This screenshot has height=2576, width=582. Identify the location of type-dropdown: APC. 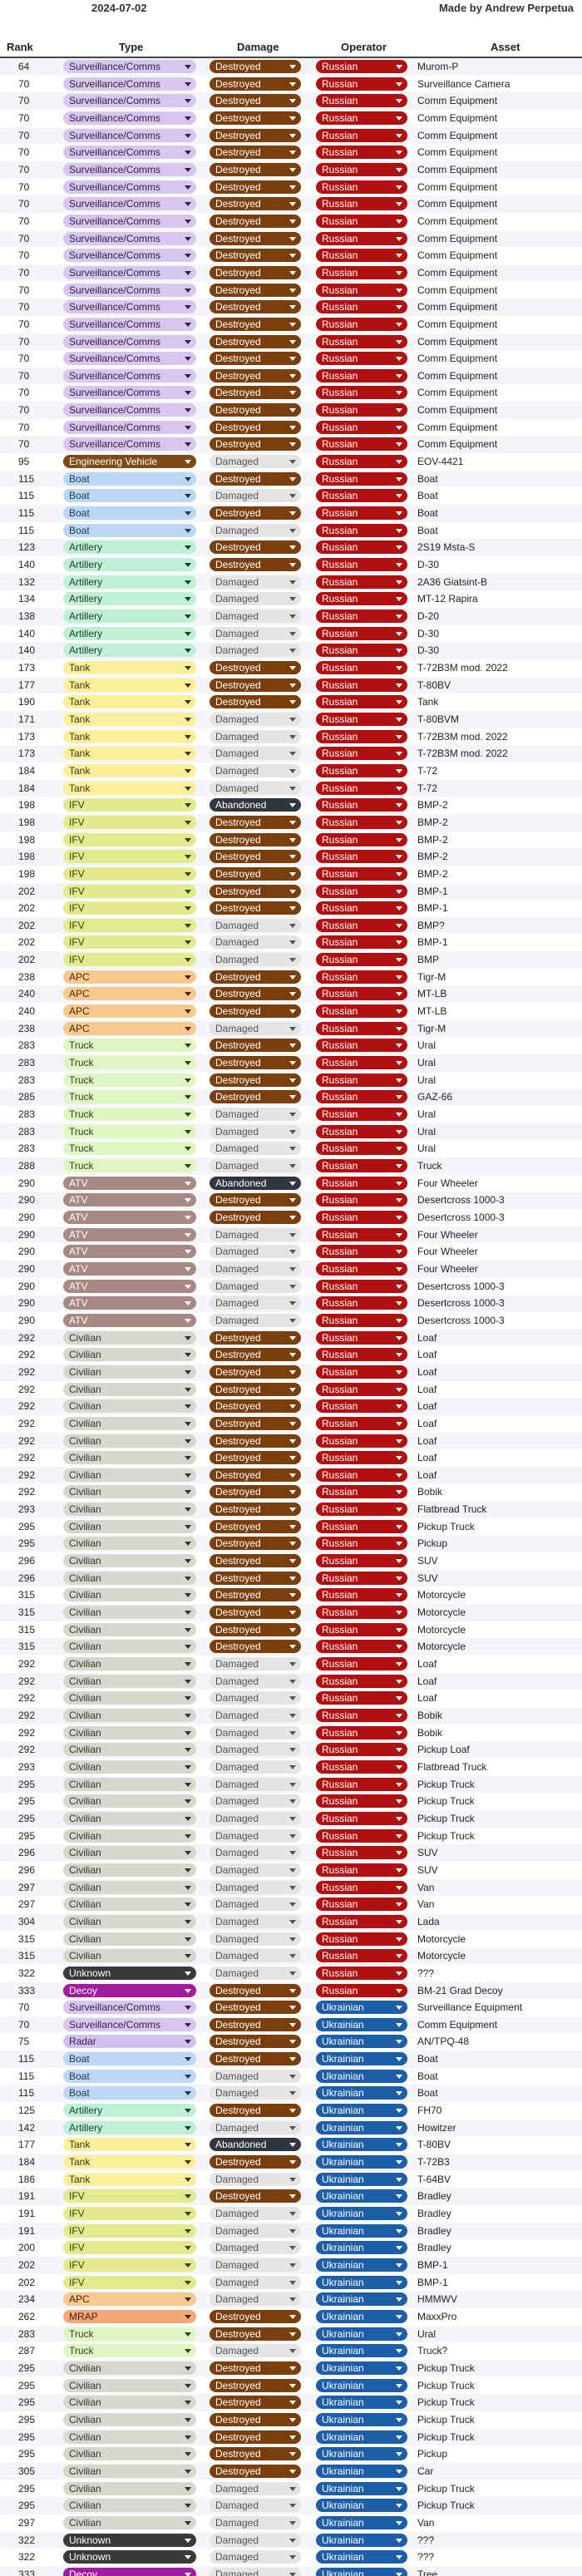
(129, 2299).